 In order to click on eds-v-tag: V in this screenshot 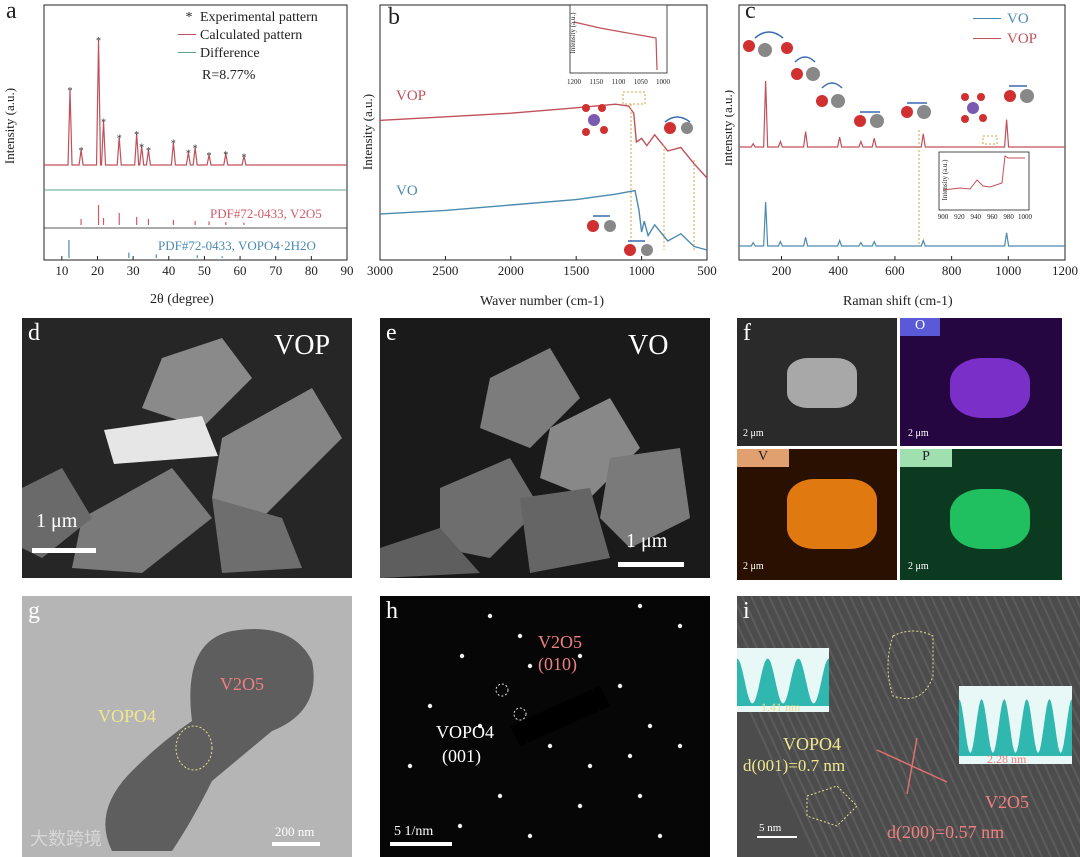, I will do `click(763, 458)`.